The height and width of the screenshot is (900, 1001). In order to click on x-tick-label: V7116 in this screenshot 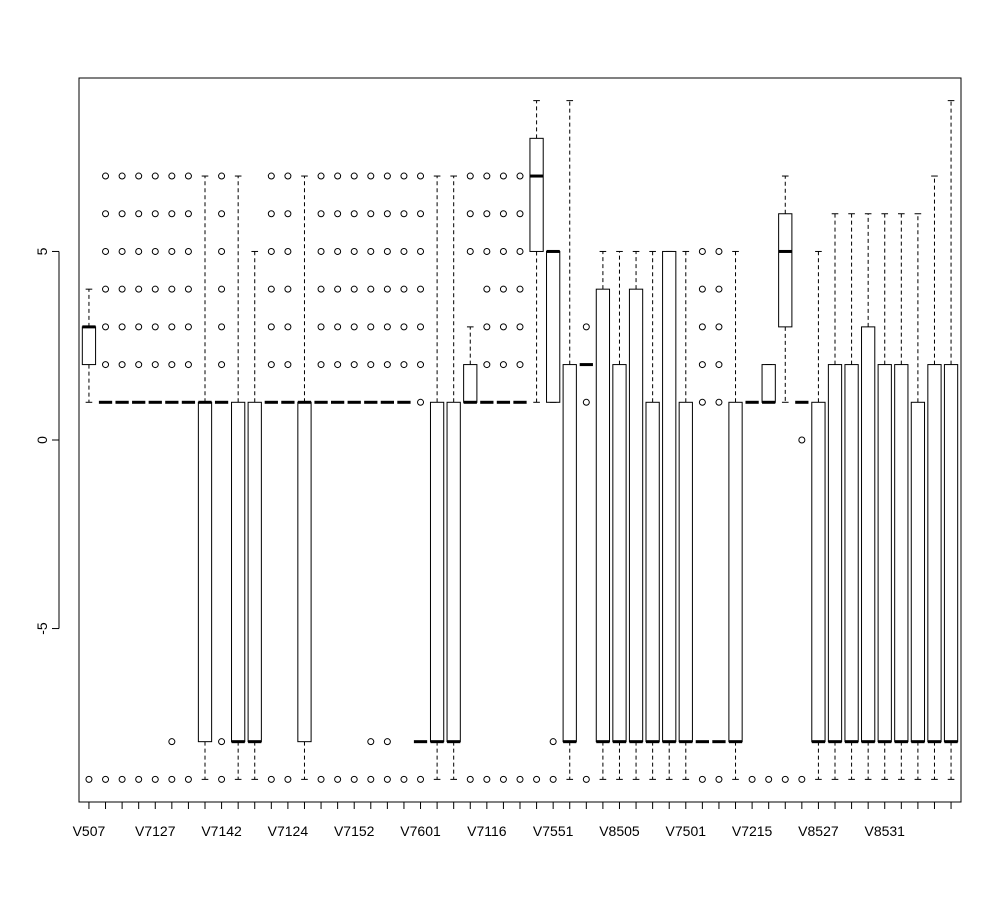, I will do `click(487, 831)`.